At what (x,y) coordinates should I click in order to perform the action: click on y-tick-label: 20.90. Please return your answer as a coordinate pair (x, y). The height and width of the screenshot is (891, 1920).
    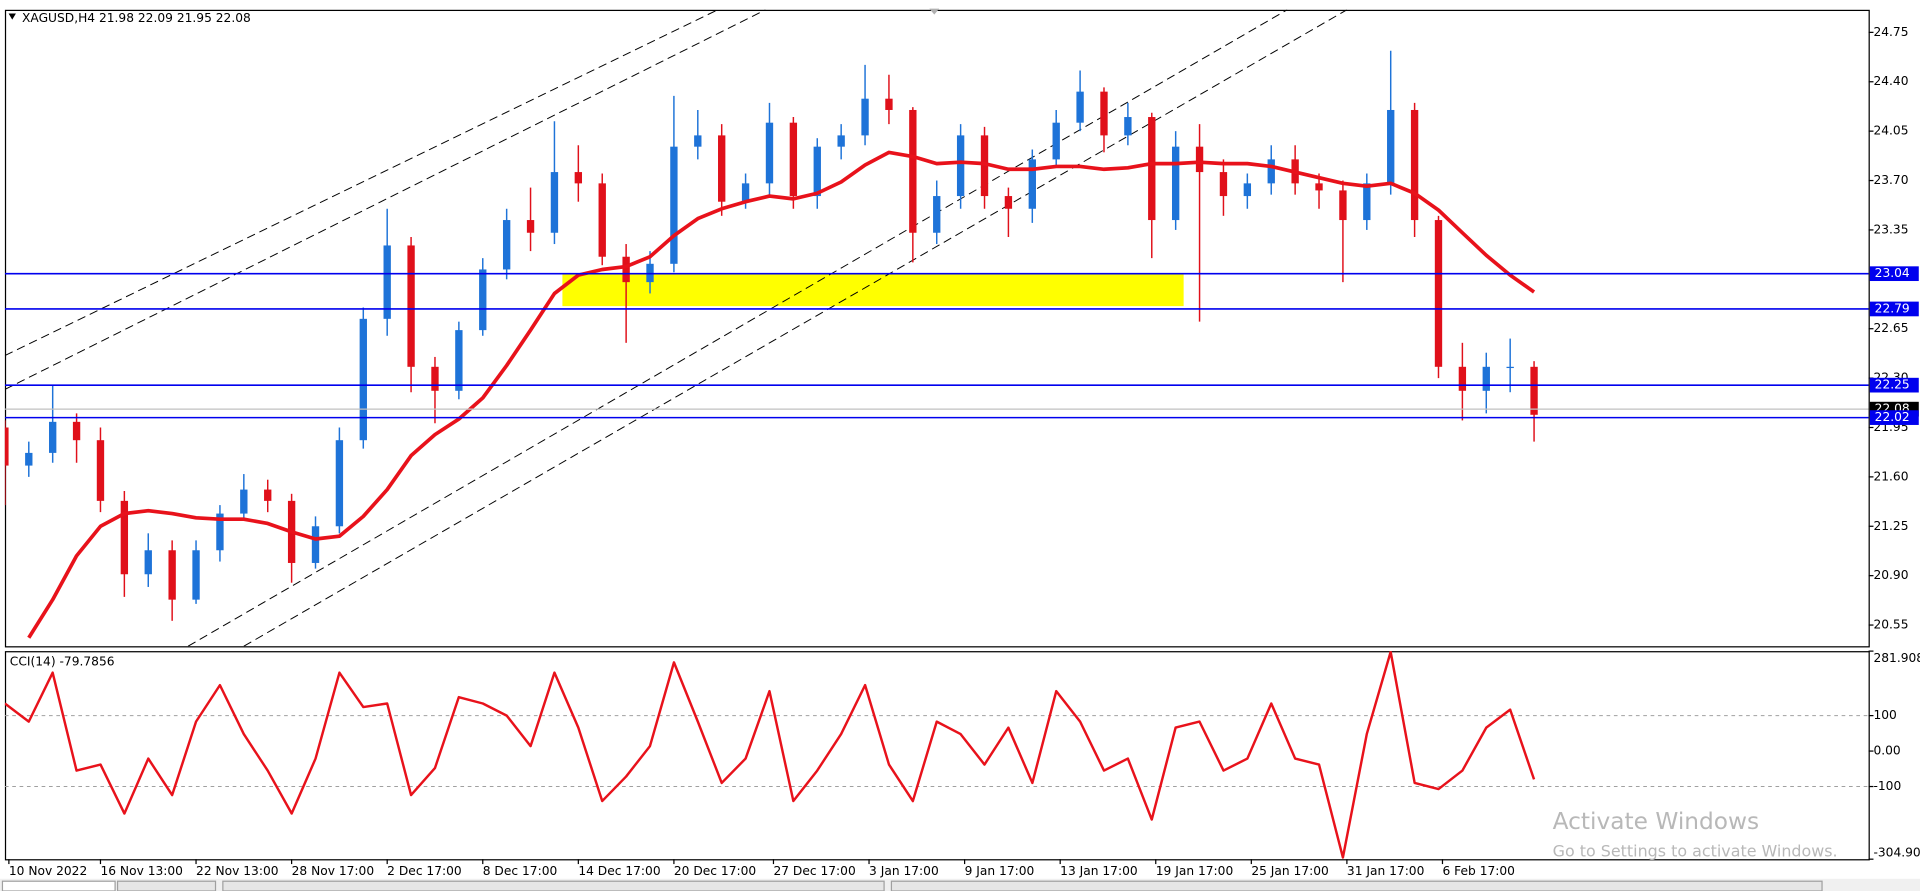
    Looking at the image, I should click on (1890, 575).